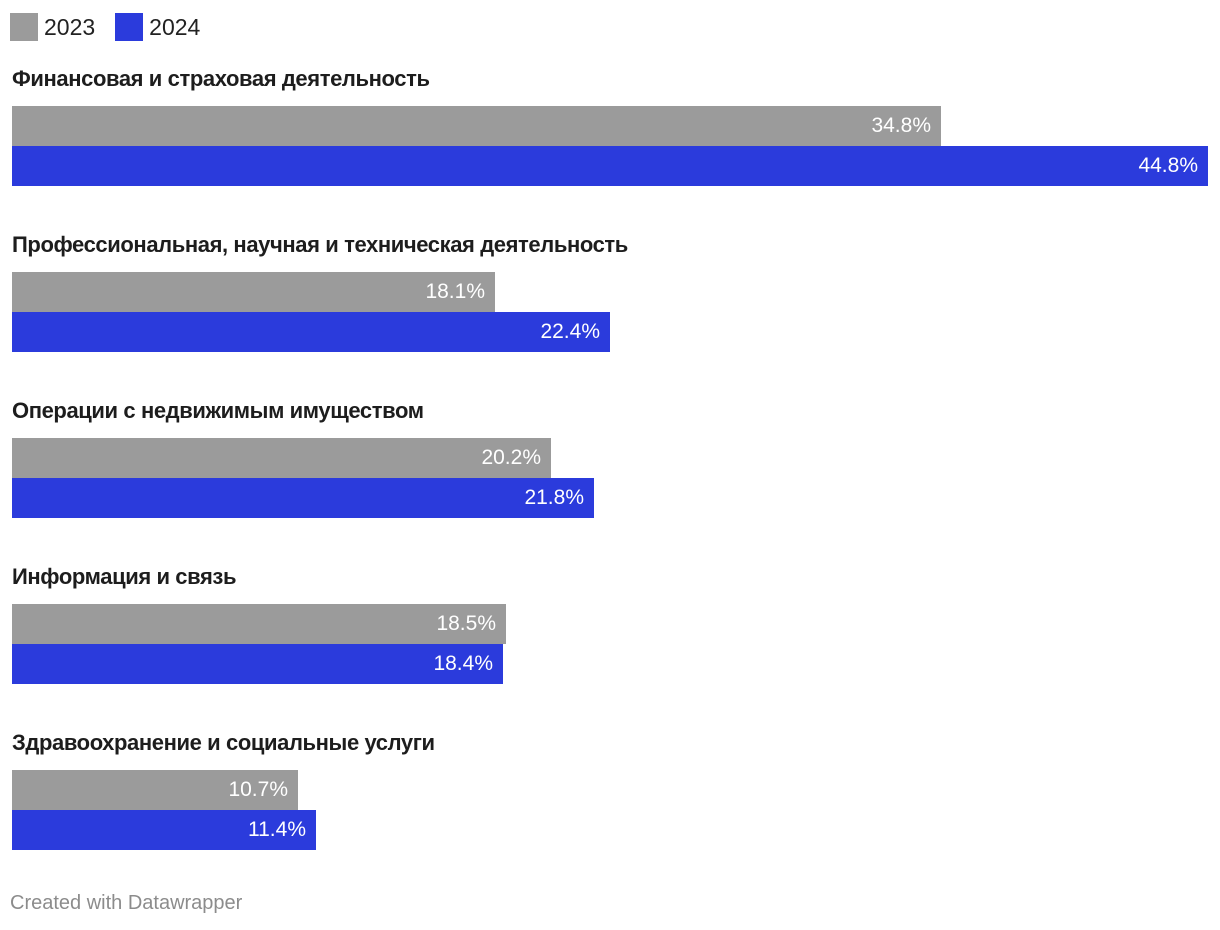 This screenshot has width=1220, height=930. I want to click on bar-value-label: 20.2%, so click(511, 457).